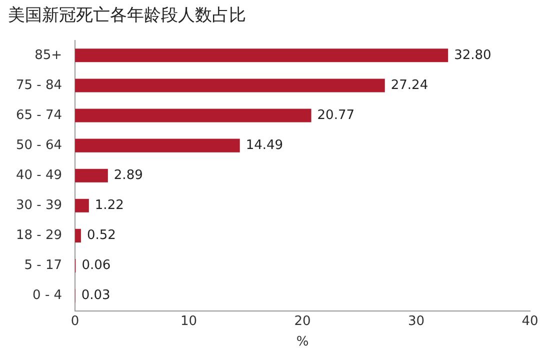 This screenshot has height=354, width=550. What do you see at coordinates (47, 296) in the screenshot?
I see `y-tick-label: 0 - 4` at bounding box center [47, 296].